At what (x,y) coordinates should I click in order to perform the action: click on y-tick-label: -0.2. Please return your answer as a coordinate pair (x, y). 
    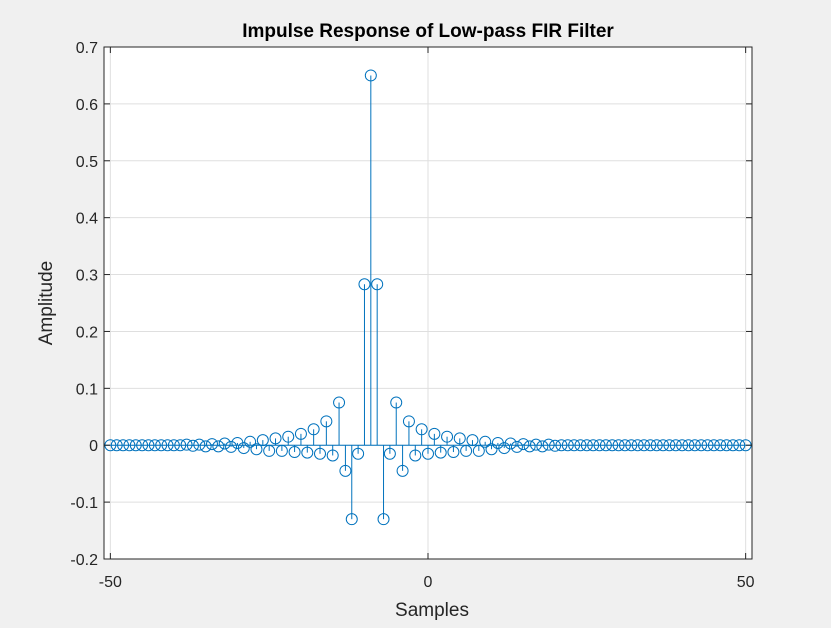
    Looking at the image, I should click on (84, 560).